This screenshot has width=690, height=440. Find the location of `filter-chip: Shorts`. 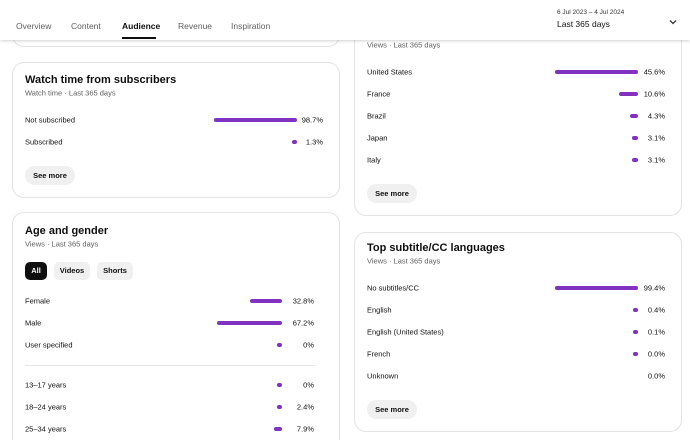

filter-chip: Shorts is located at coordinates (115, 271).